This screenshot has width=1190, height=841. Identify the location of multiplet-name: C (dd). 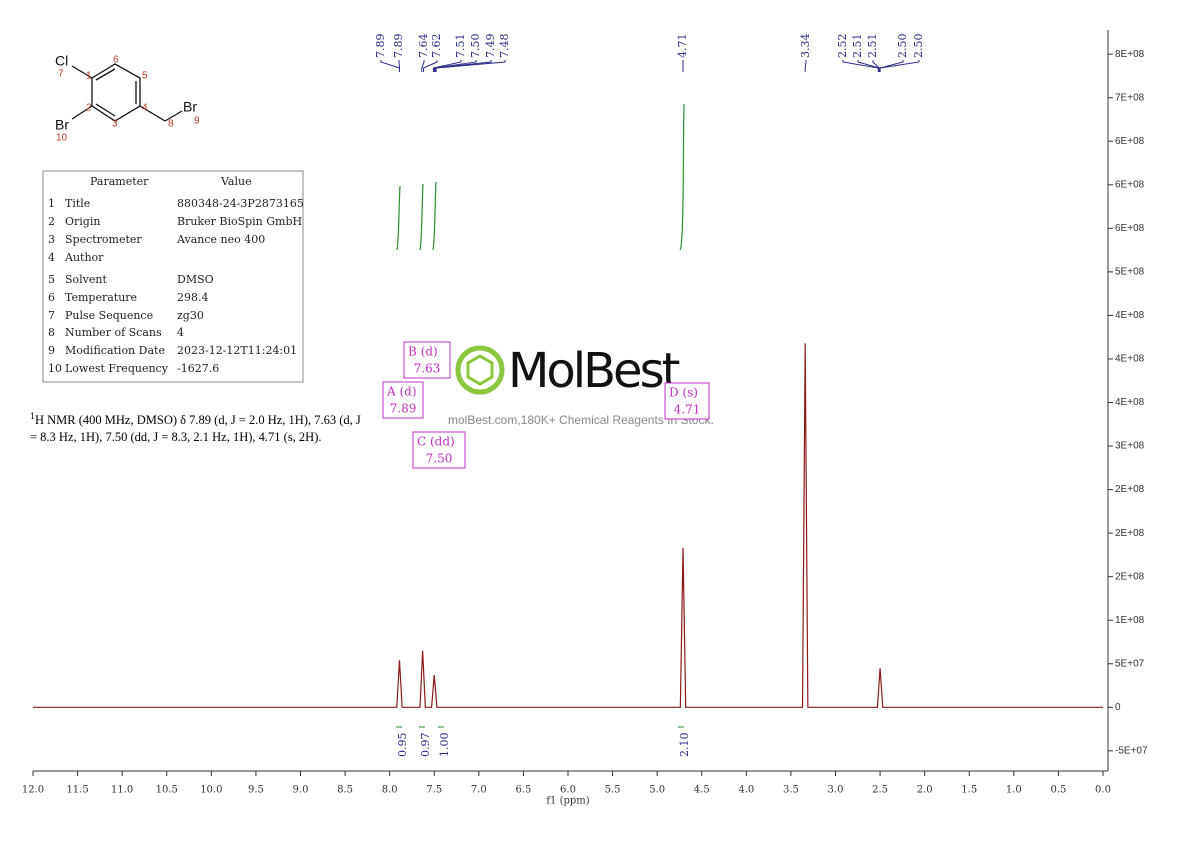
(436, 442).